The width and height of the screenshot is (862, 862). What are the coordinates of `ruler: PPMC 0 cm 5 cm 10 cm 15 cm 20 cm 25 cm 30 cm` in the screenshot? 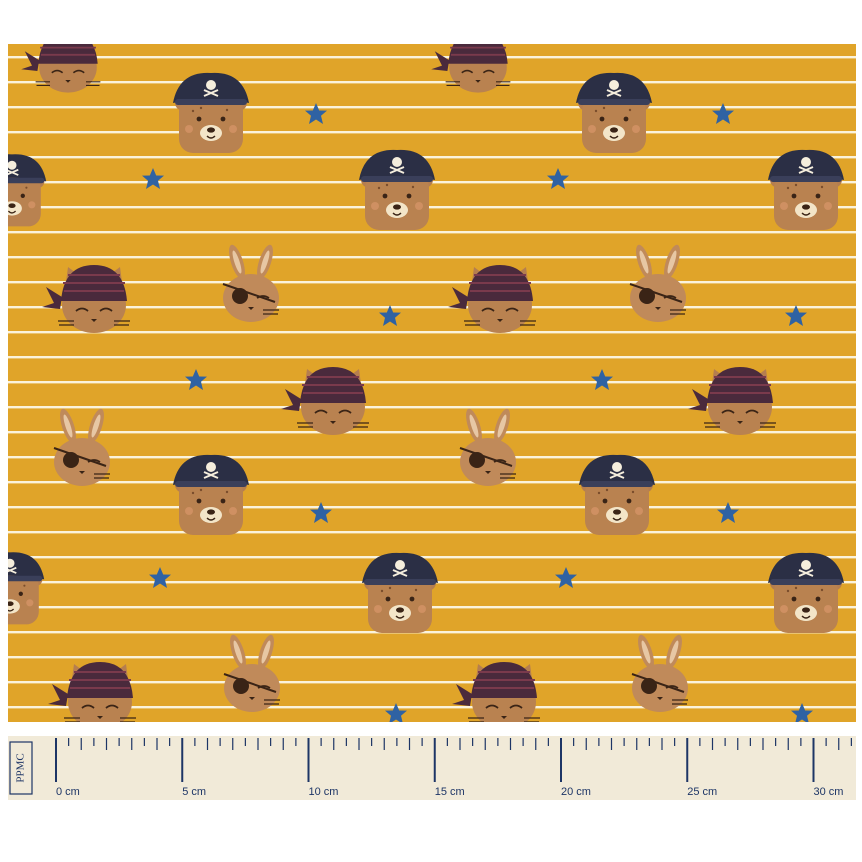 It's located at (432, 768).